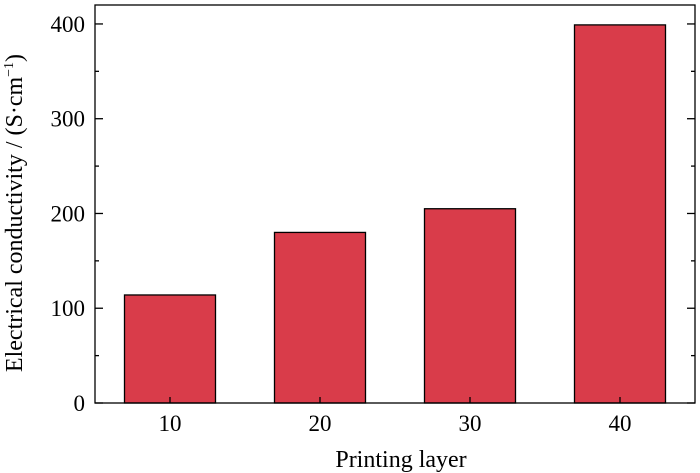 Image resolution: width=700 pixels, height=473 pixels. Describe the element at coordinates (400, 460) in the screenshot. I see `x-axis-title: Printing layer` at that location.